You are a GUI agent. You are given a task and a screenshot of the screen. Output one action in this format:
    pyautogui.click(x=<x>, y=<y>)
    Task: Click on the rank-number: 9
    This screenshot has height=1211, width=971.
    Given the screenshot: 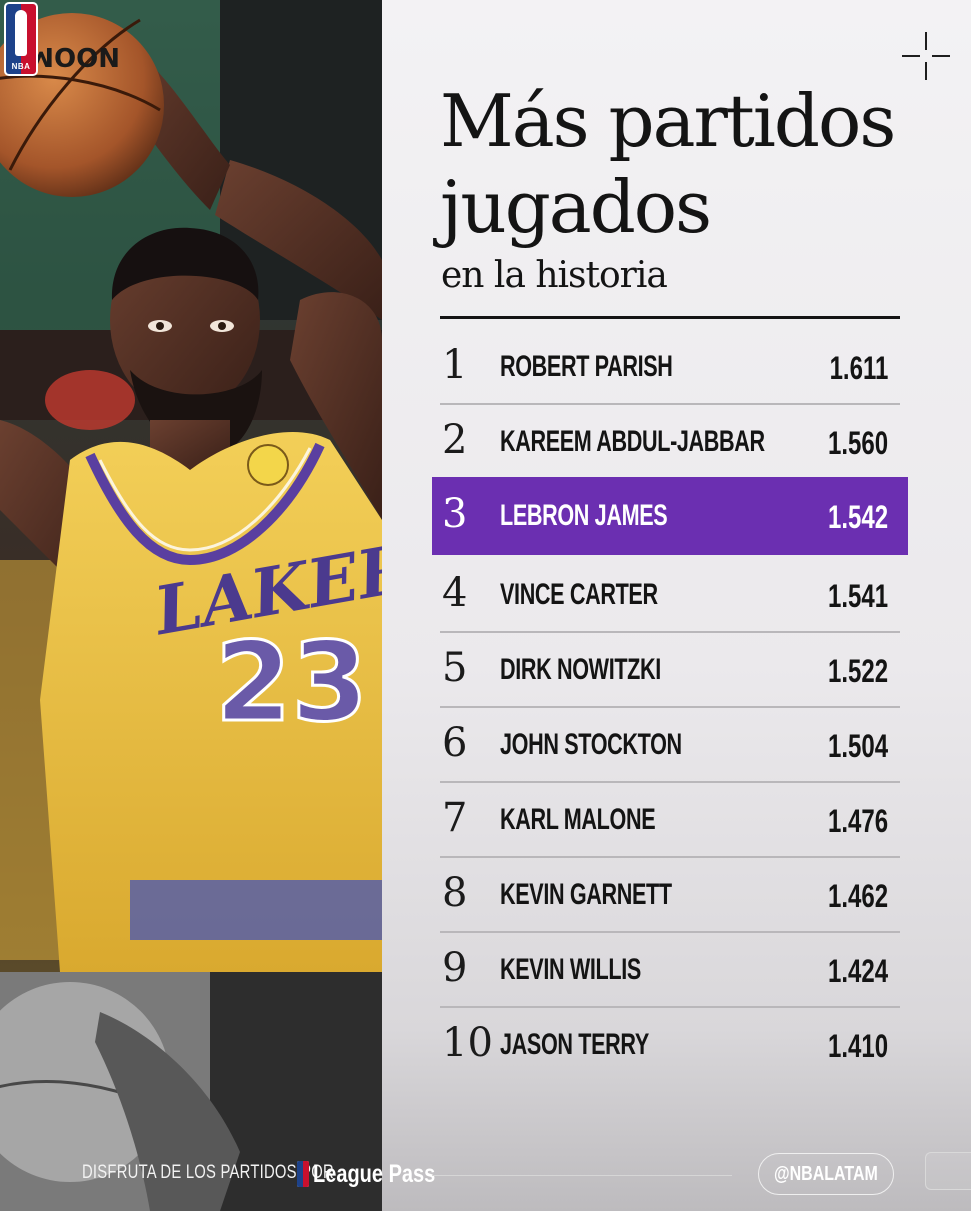 What is the action you would take?
    pyautogui.click(x=455, y=968)
    